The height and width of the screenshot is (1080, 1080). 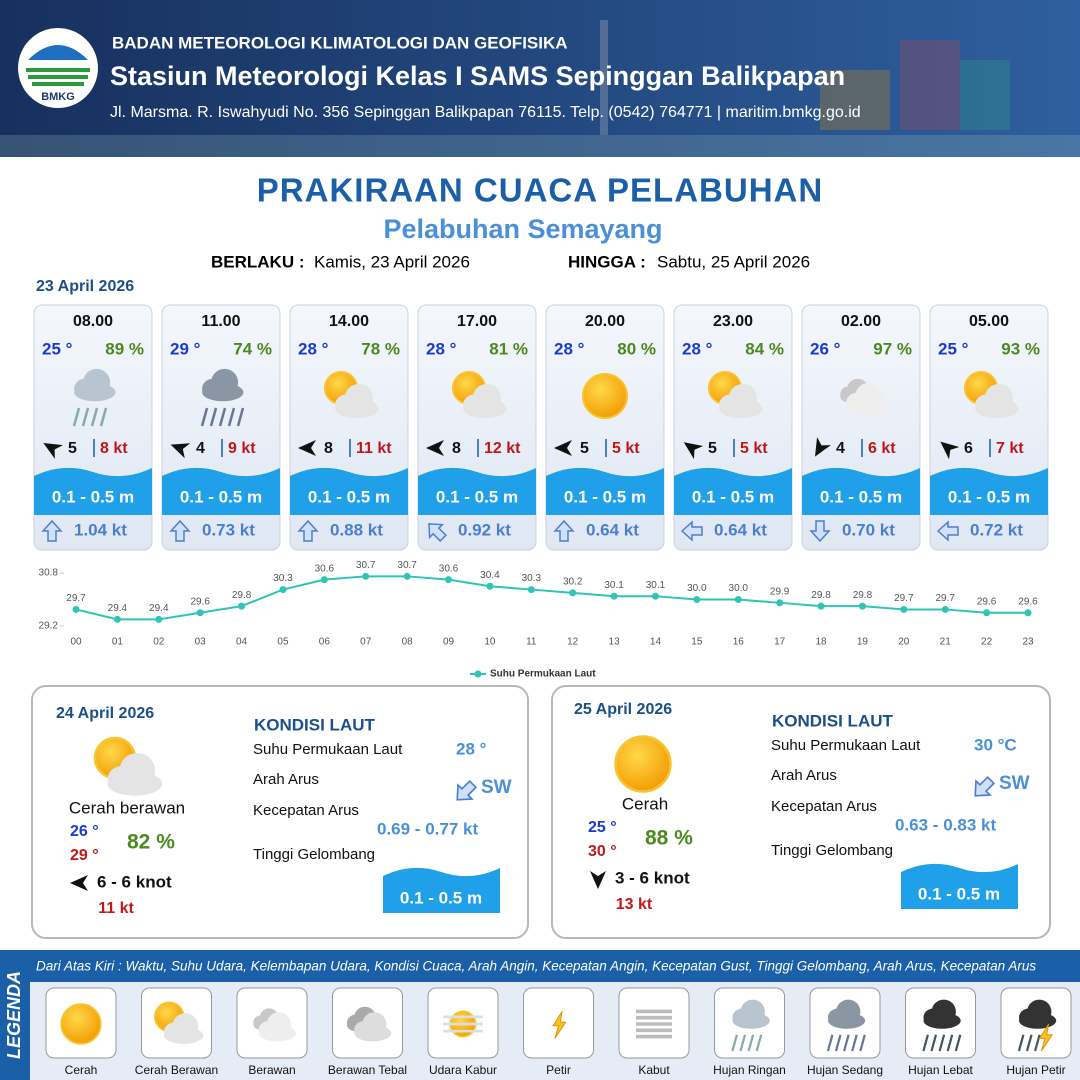 I want to click on data-label: 29.9, so click(x=780, y=591).